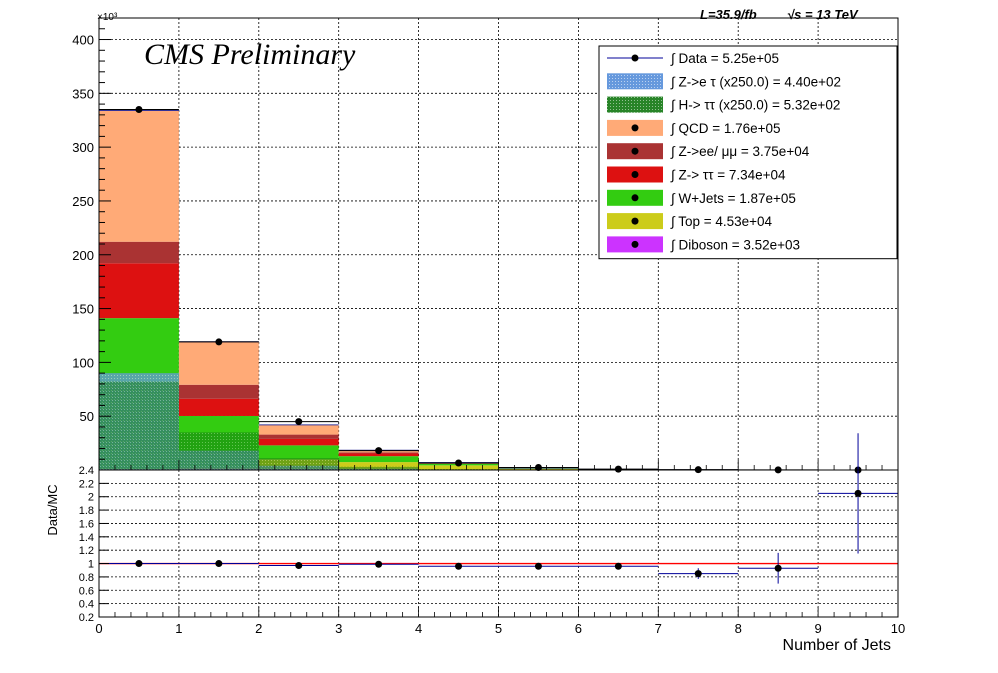  What do you see at coordinates (86, 618) in the screenshot?
I see `ratio-y-tick-label: 0.2` at bounding box center [86, 618].